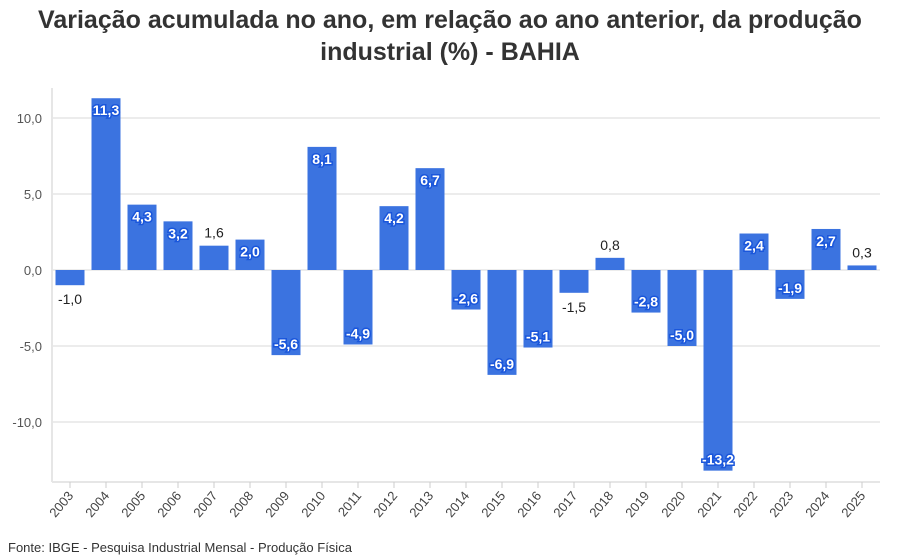 This screenshot has height=558, width=900. What do you see at coordinates (430, 219) in the screenshot?
I see `bar-2013` at bounding box center [430, 219].